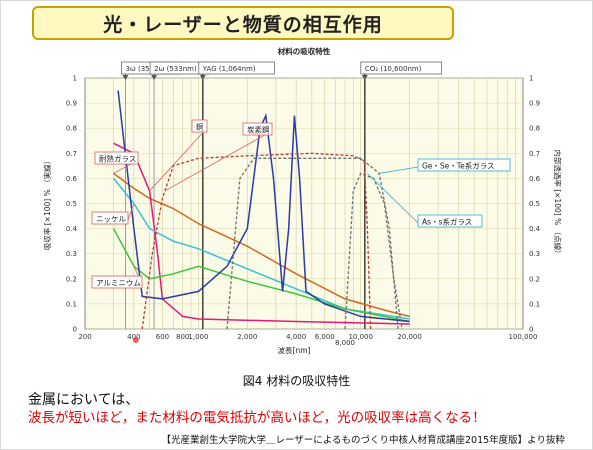  I want to click on y-tick-label-right: 0.9, so click(534, 104).